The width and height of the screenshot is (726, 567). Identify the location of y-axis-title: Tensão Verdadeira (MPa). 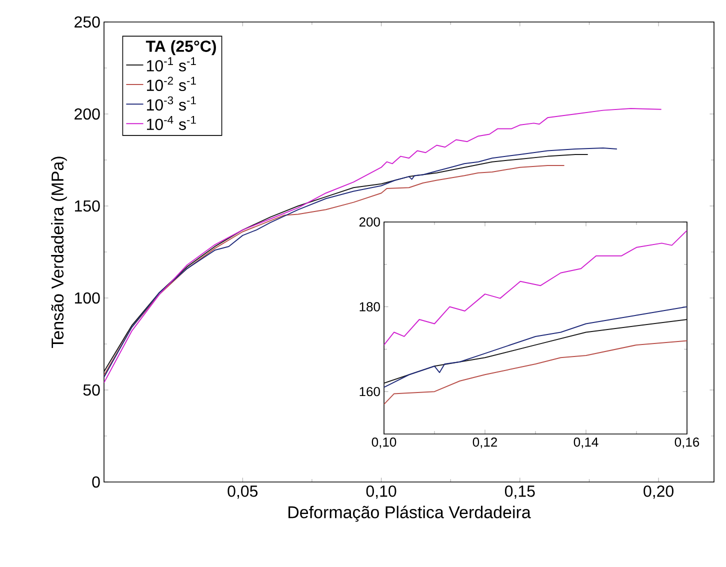
(59, 252).